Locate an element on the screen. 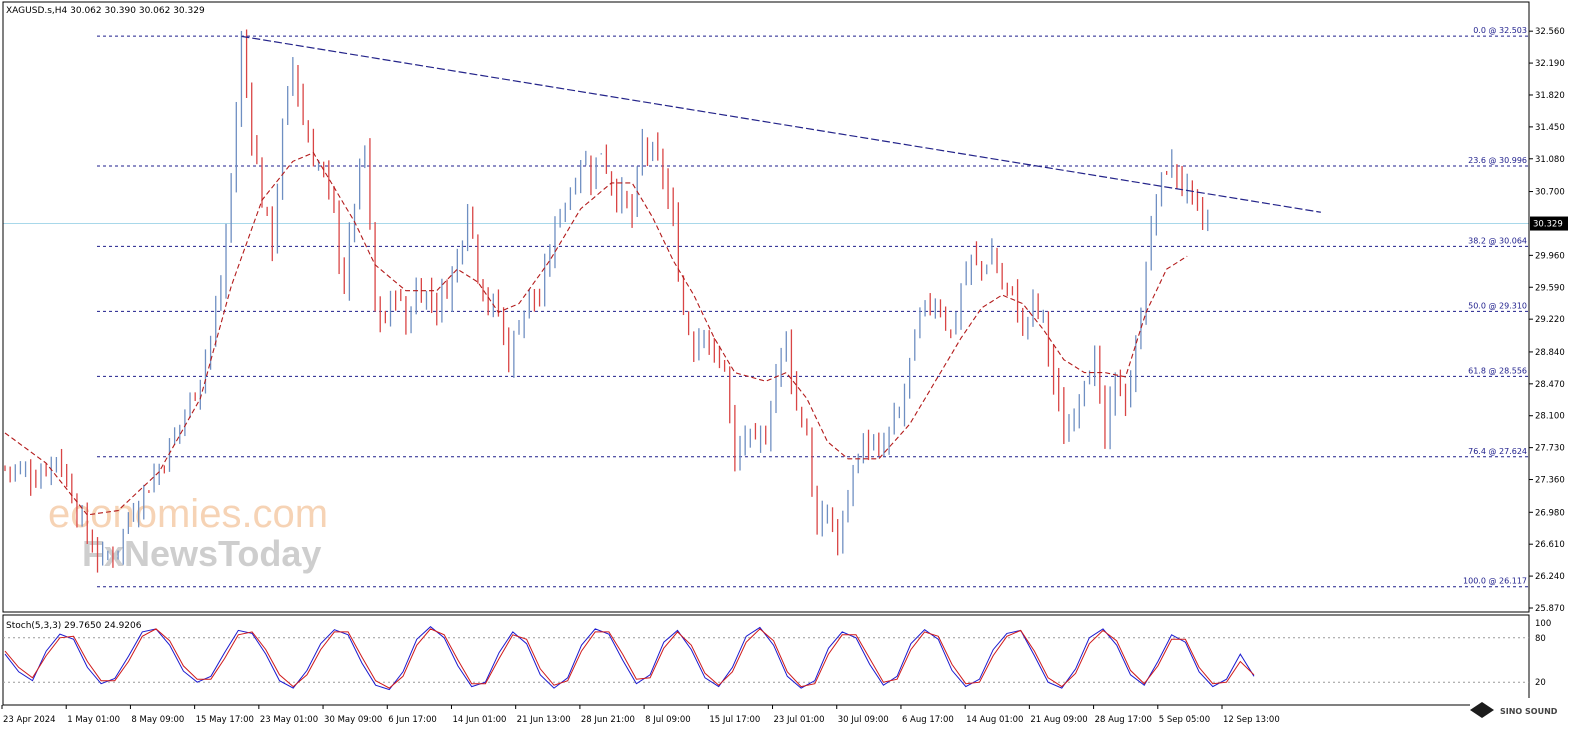  time-tick-label: 14 Aug 01:00 is located at coordinates (994, 720).